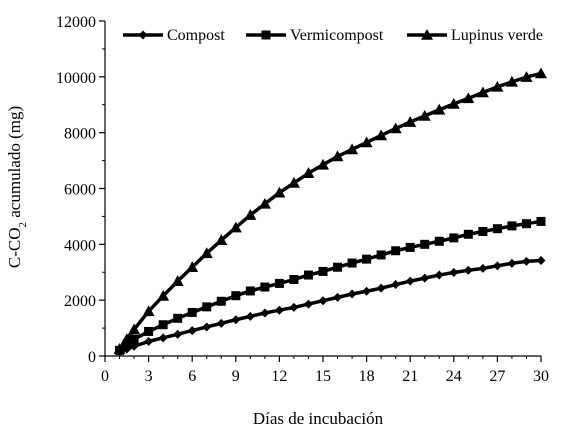  I want to click on legend-label: Vermicompost, so click(337, 35).